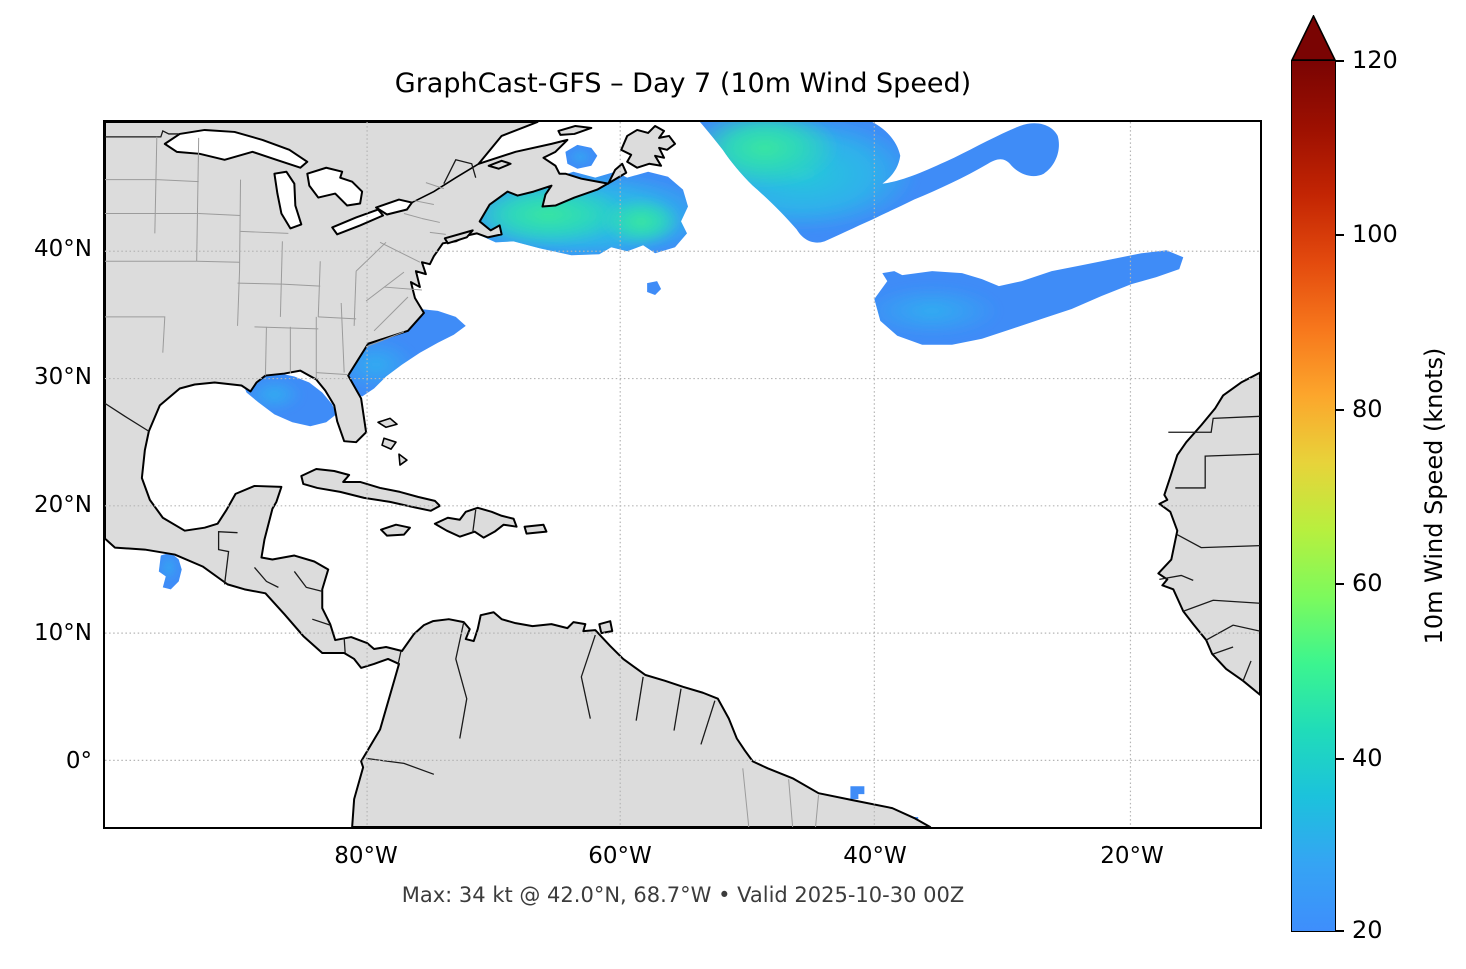 This screenshot has height=969, width=1466. What do you see at coordinates (63, 505) in the screenshot?
I see `y-tick-20n: 20°N` at bounding box center [63, 505].